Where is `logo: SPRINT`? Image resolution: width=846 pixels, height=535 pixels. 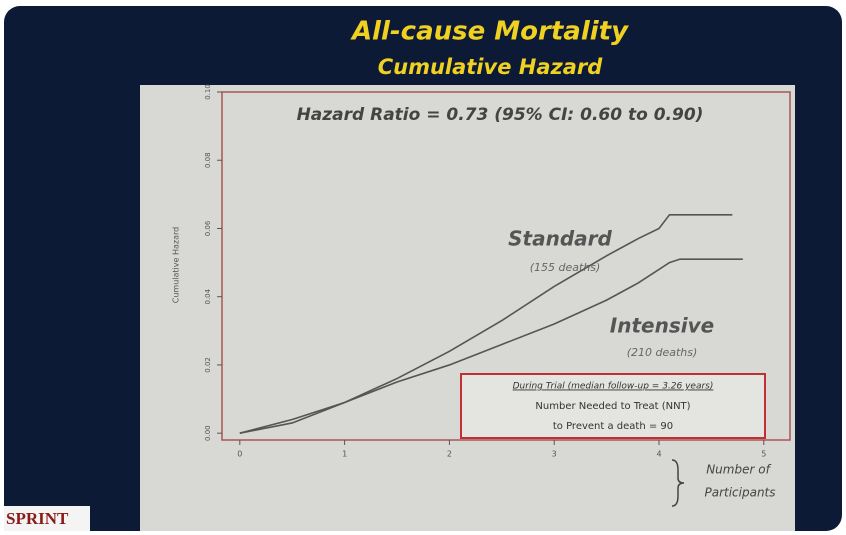 logo: SPRINT is located at coordinates (37, 518).